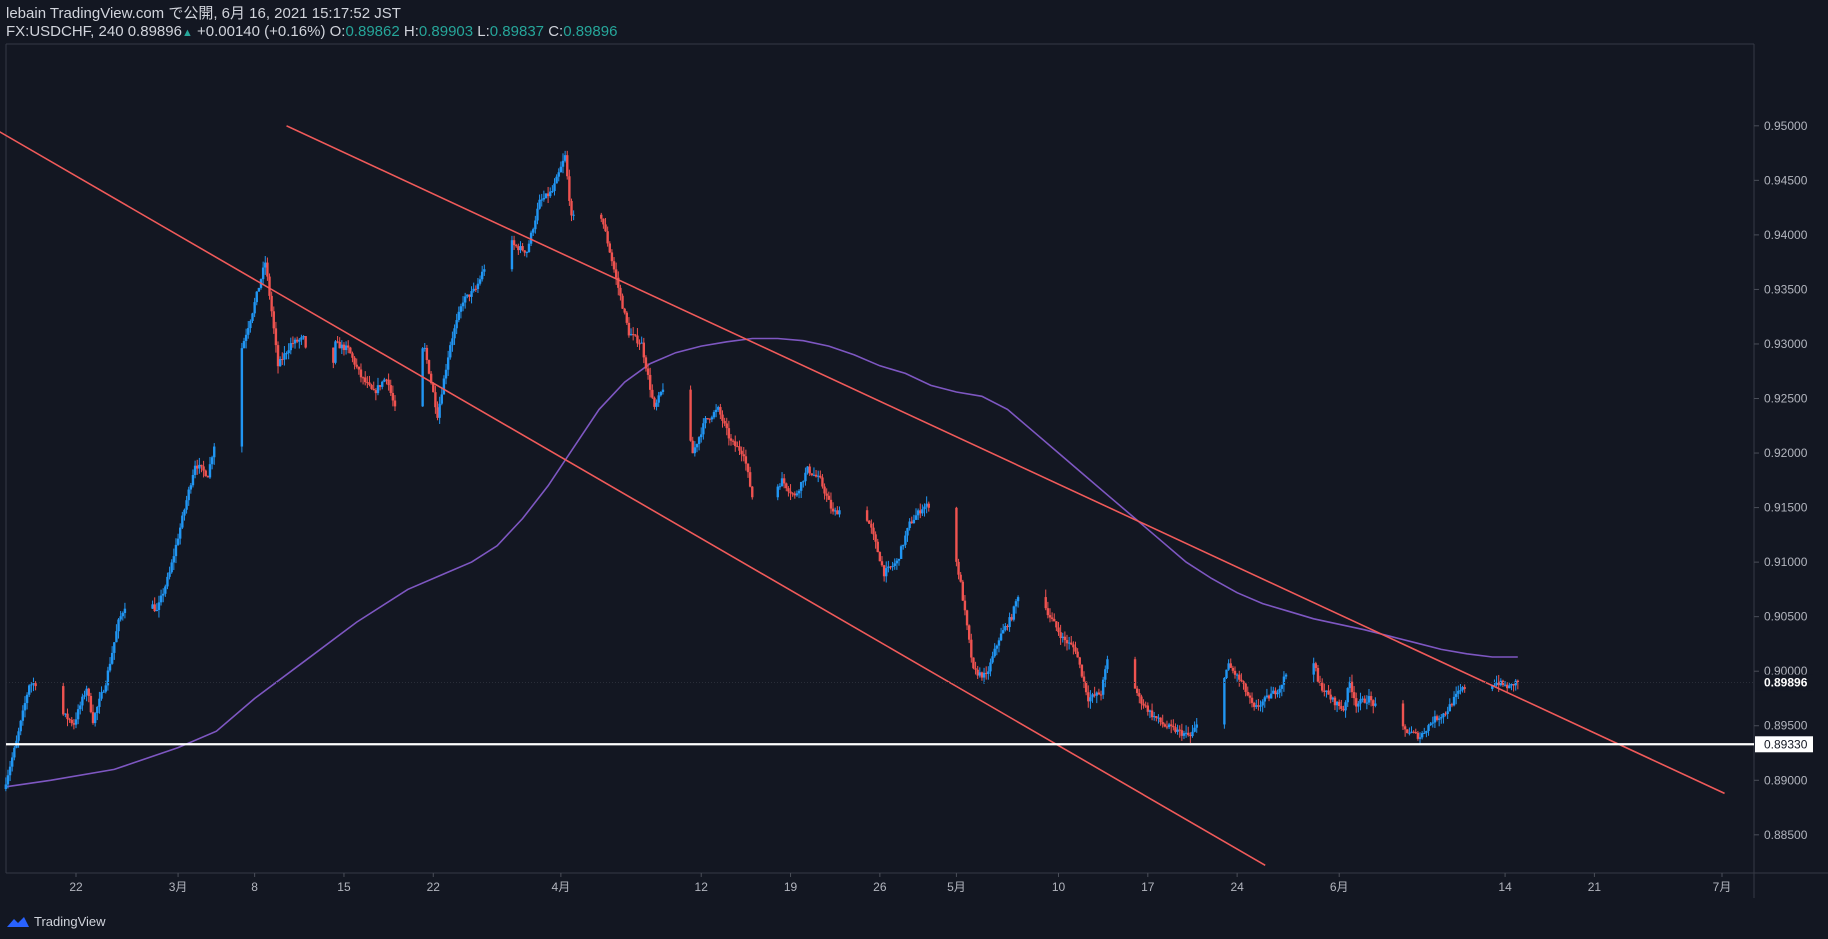 The width and height of the screenshot is (1828, 939). What do you see at coordinates (900, 883) in the screenshot?
I see `time-axis: 22 3月 8 15 22 4月 12 19 26 5月 10 17 24 6月 14 21 7月` at bounding box center [900, 883].